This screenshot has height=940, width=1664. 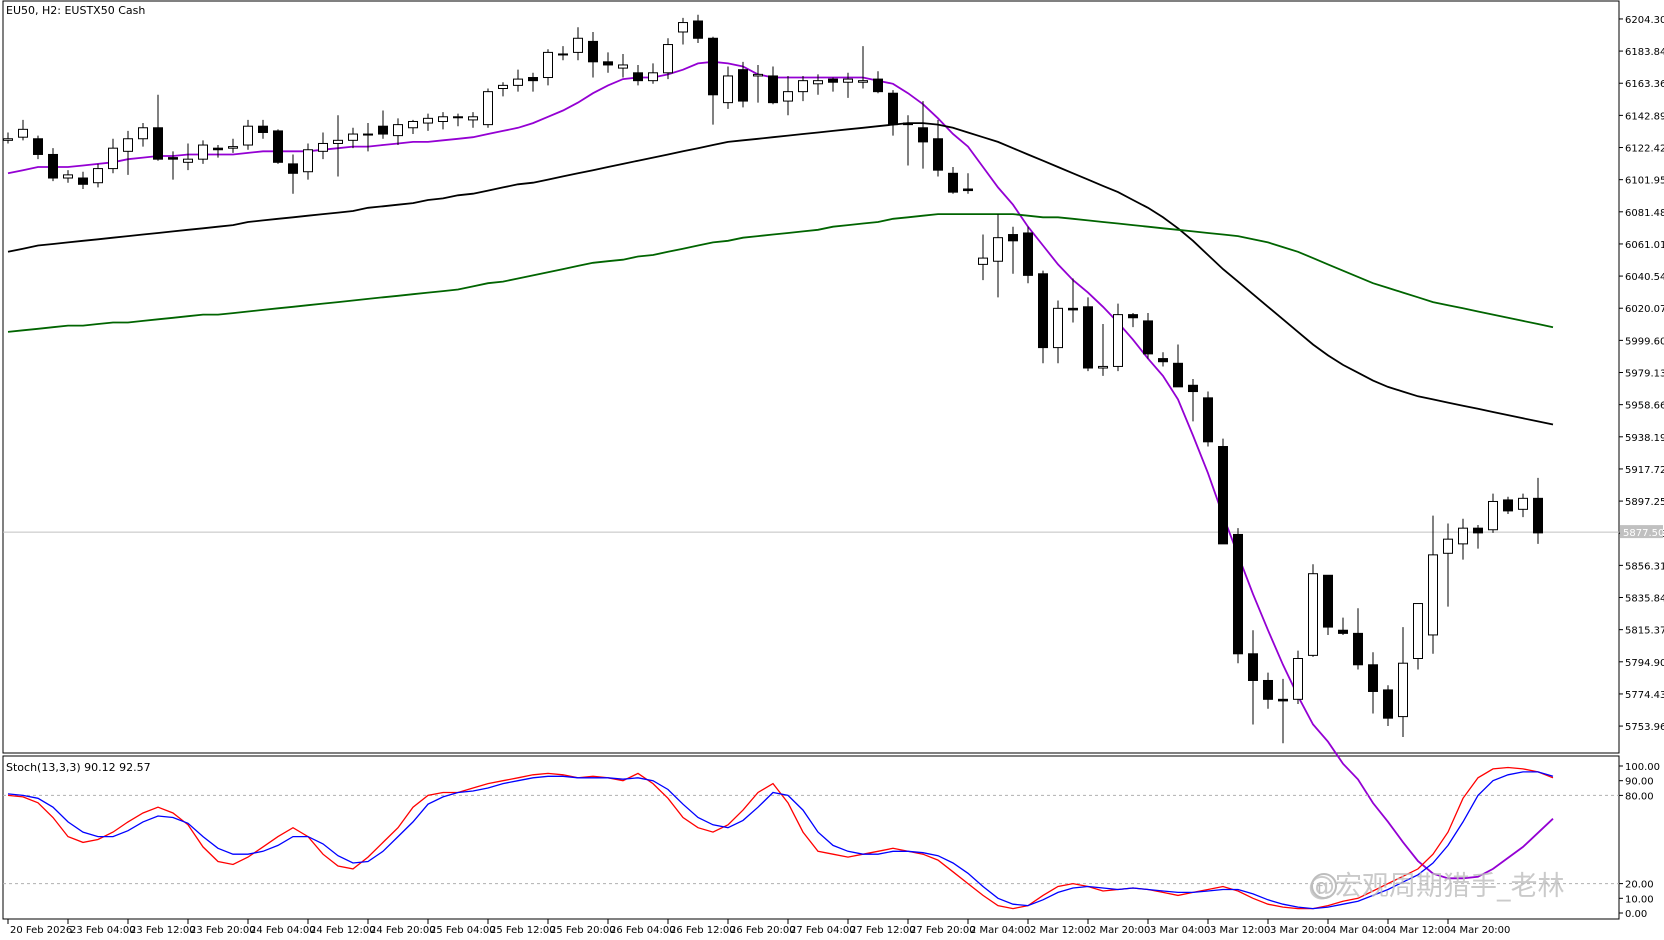 I want to click on watermark-logo-icon: f, so click(x=1324, y=886).